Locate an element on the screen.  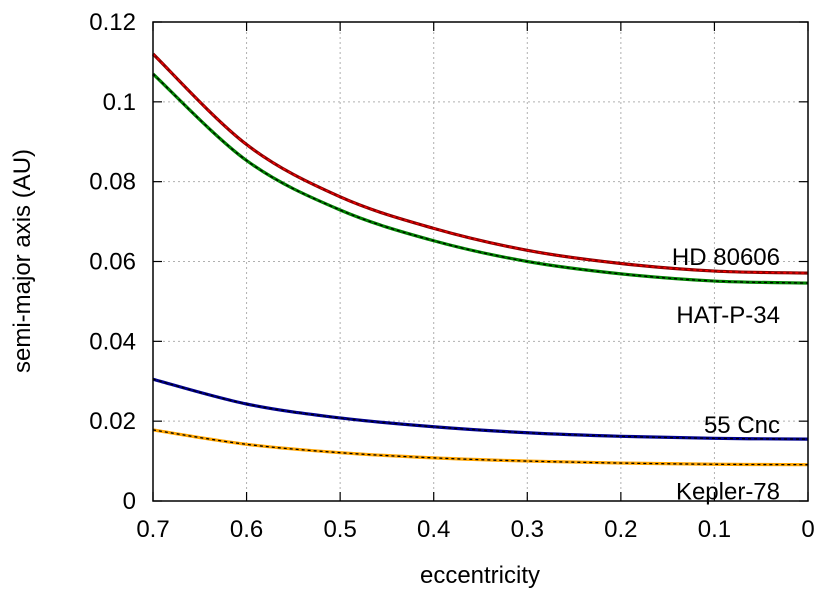
y-tick-label: 0.02 is located at coordinates (112, 421).